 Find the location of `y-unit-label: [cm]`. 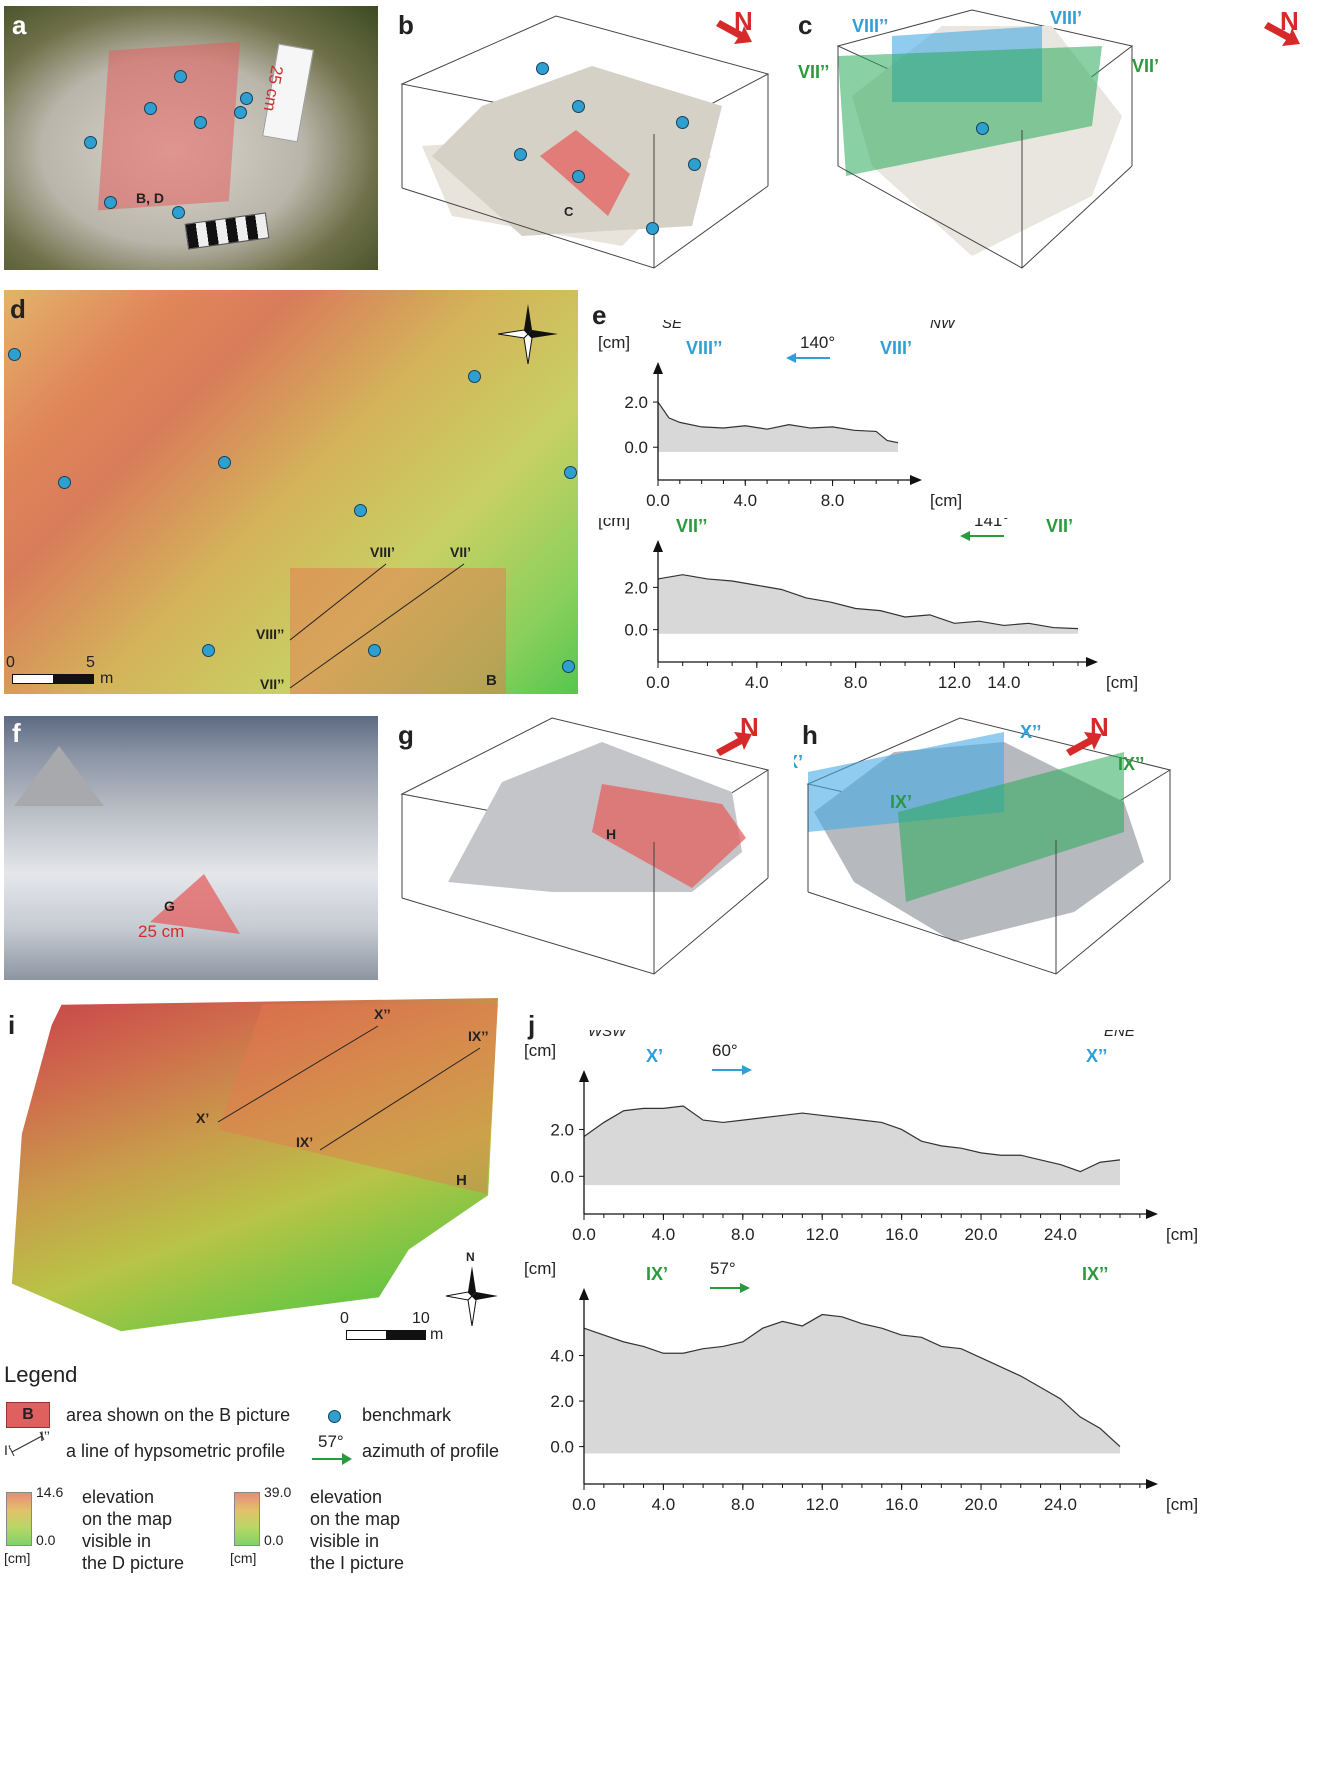

y-unit-label: [cm] is located at coordinates (540, 1050).